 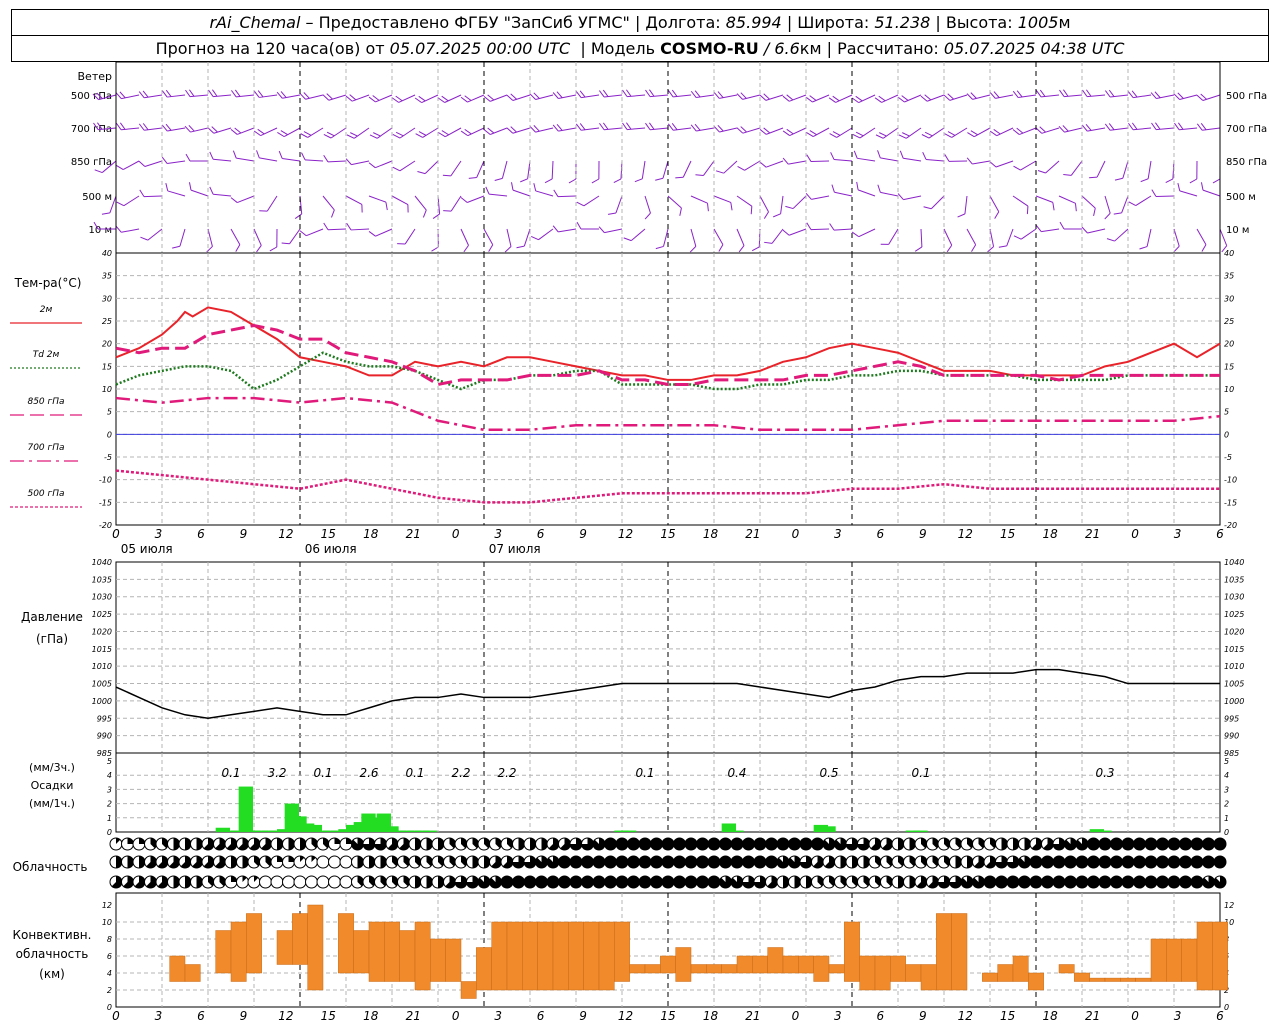 I want to click on hour-tick-label-bottom: 3, so click(x=838, y=1016).